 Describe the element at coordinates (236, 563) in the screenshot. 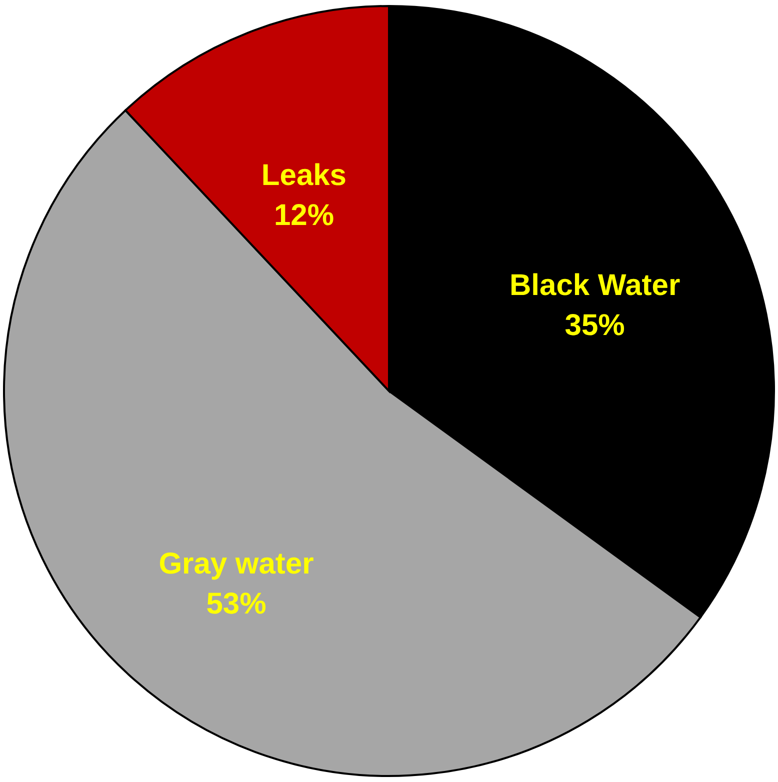

I see `slice-label: Gray water` at that location.